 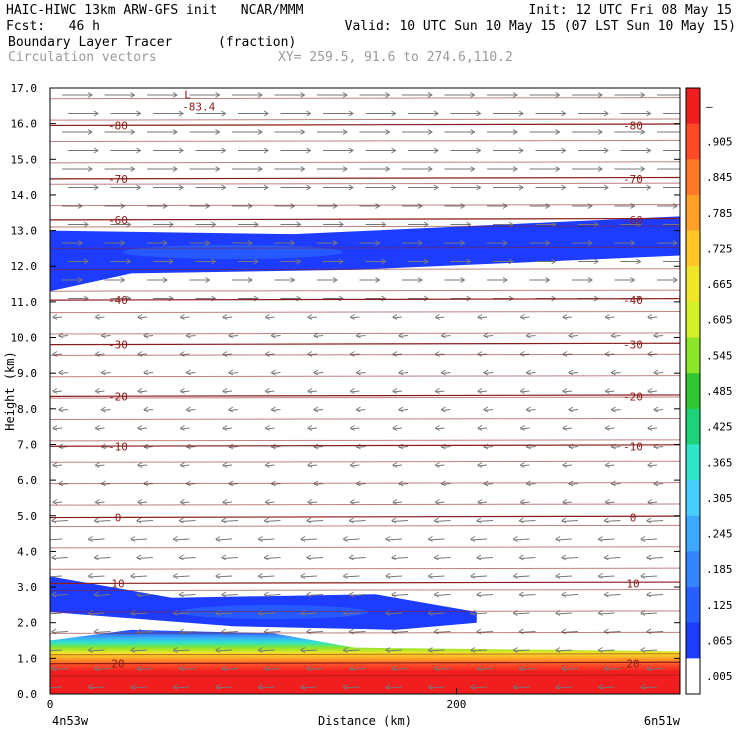 What do you see at coordinates (24, 266) in the screenshot?
I see `y-tick-label: 12.0` at bounding box center [24, 266].